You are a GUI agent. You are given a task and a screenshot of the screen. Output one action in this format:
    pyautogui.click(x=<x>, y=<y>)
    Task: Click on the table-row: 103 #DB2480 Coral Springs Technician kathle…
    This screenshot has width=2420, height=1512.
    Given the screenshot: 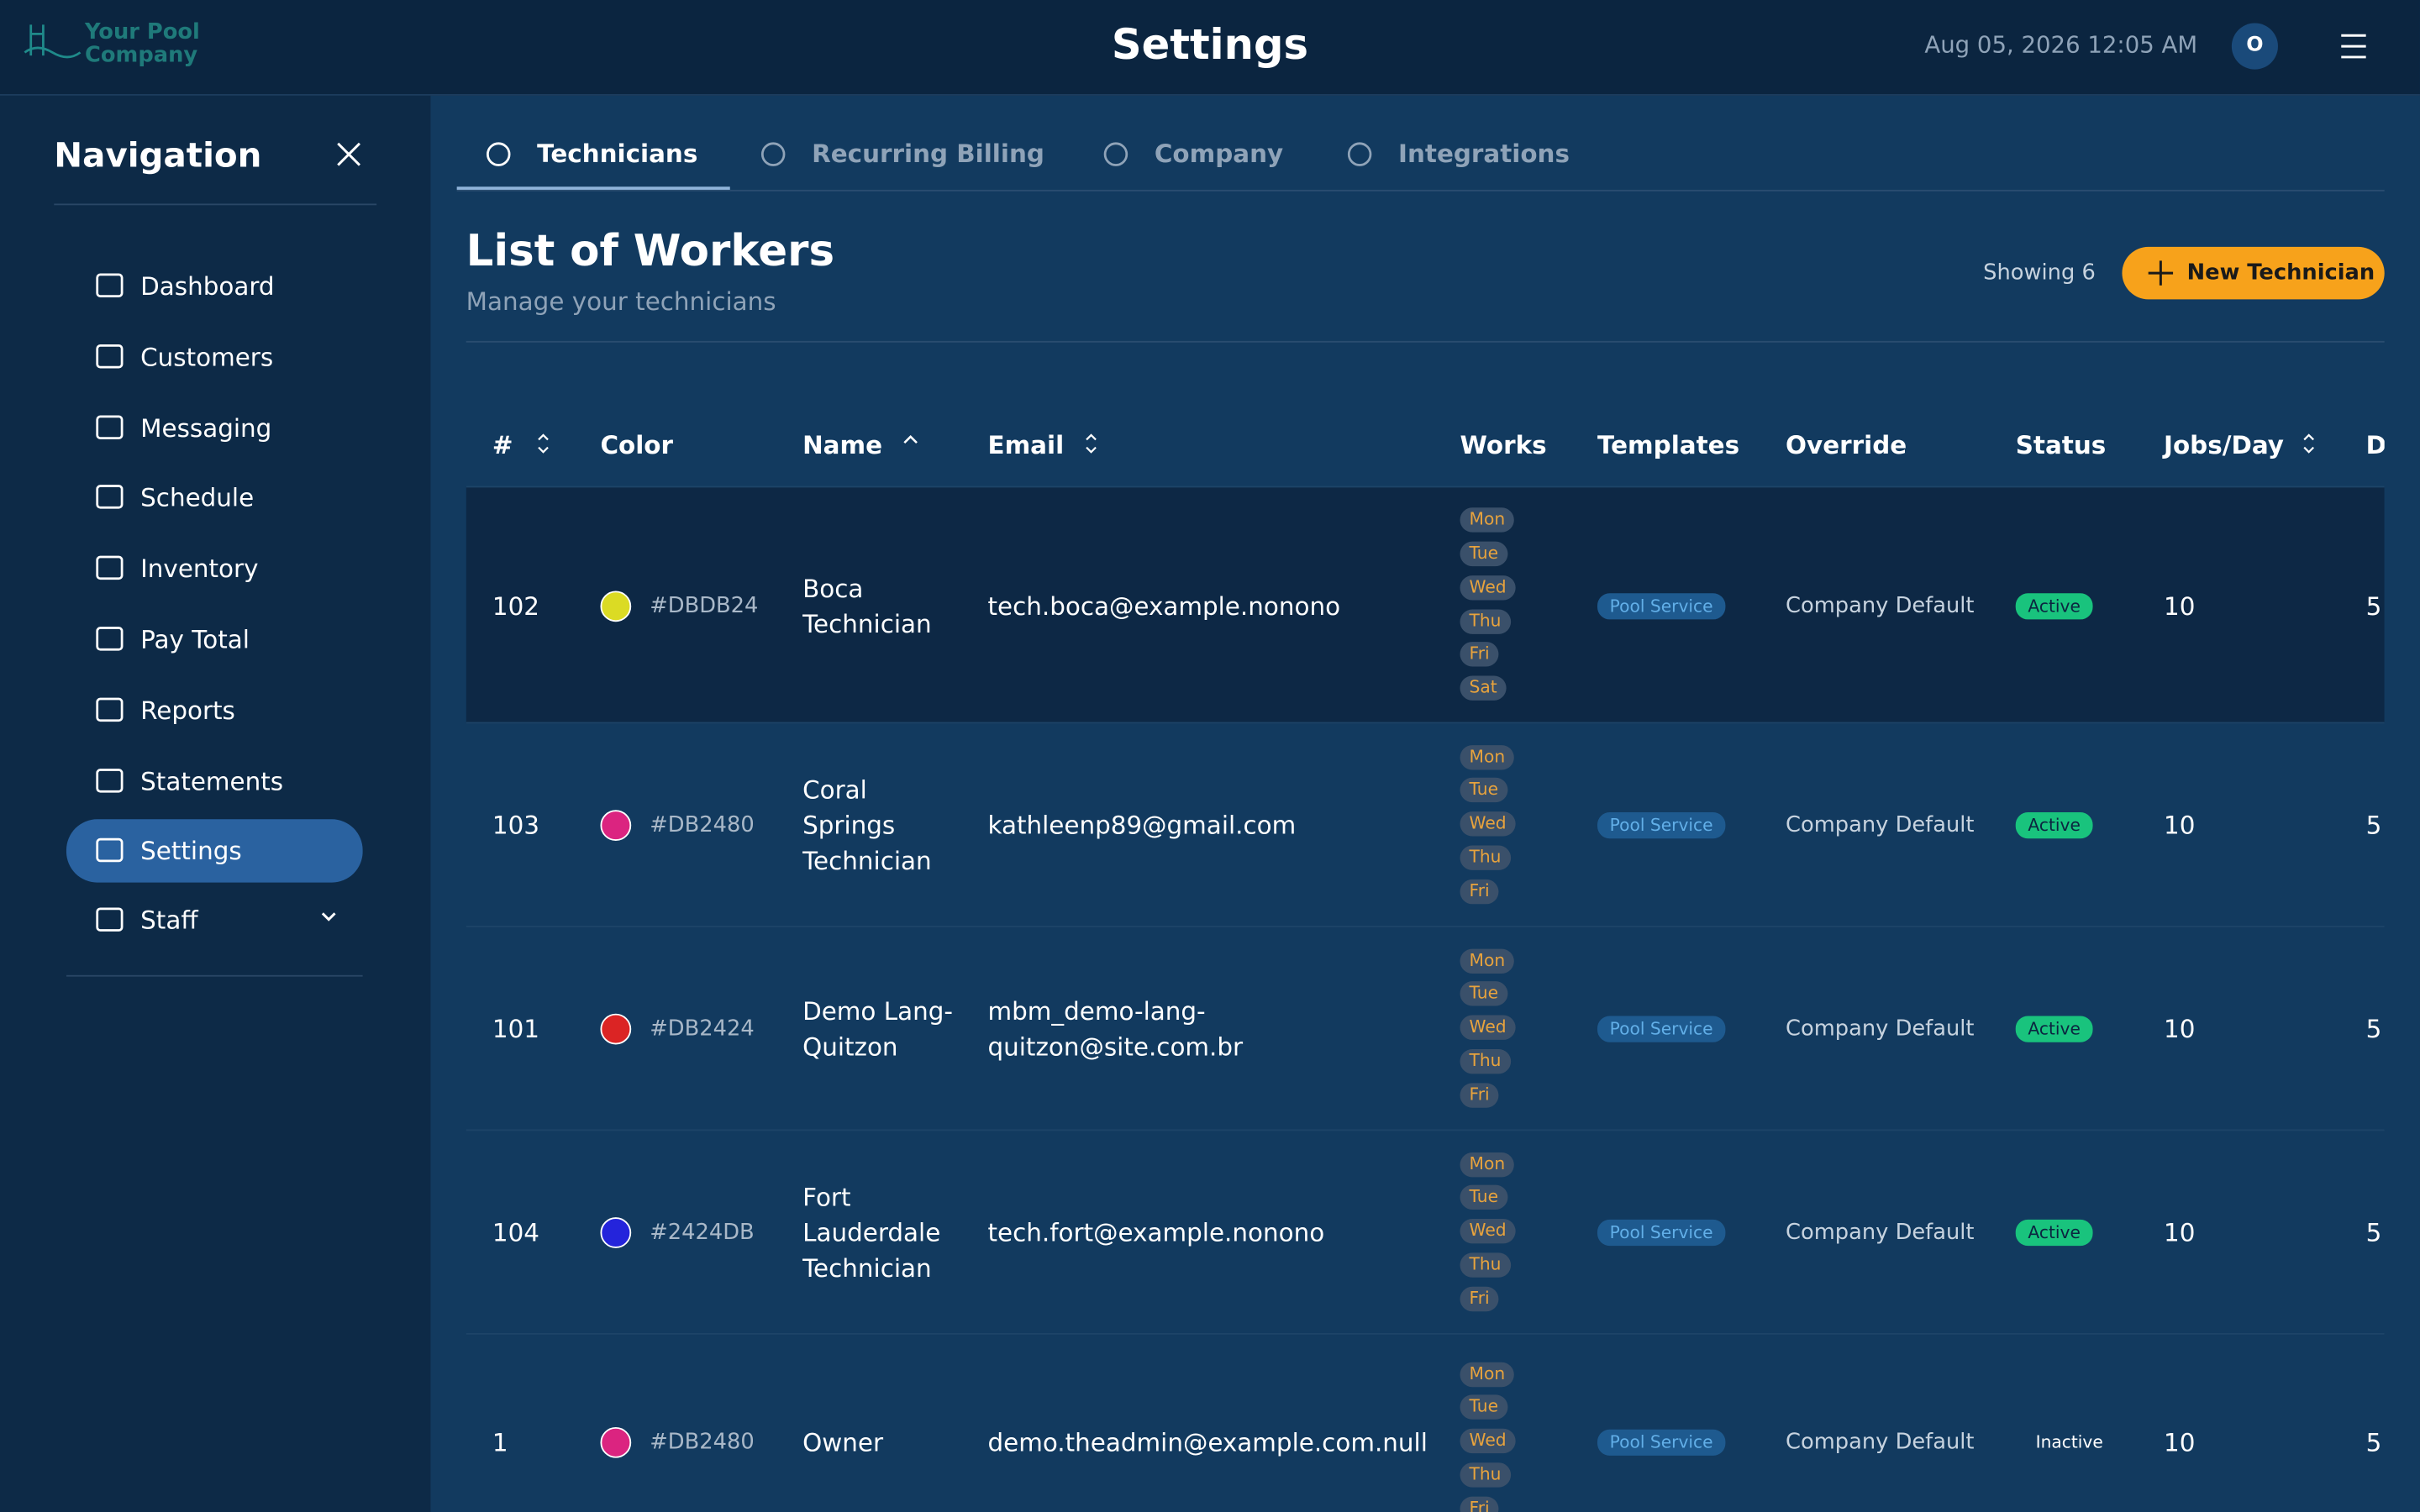 What is the action you would take?
    pyautogui.click(x=1425, y=824)
    